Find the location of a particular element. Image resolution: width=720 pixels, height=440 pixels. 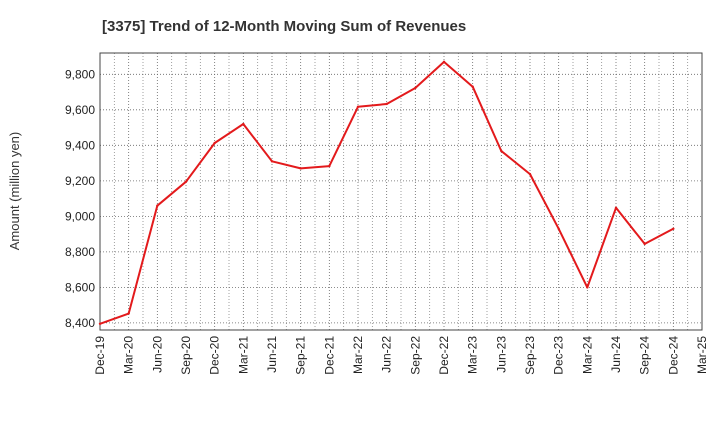

y-axis-label: Amount (million yen) is located at coordinates (14, 191).